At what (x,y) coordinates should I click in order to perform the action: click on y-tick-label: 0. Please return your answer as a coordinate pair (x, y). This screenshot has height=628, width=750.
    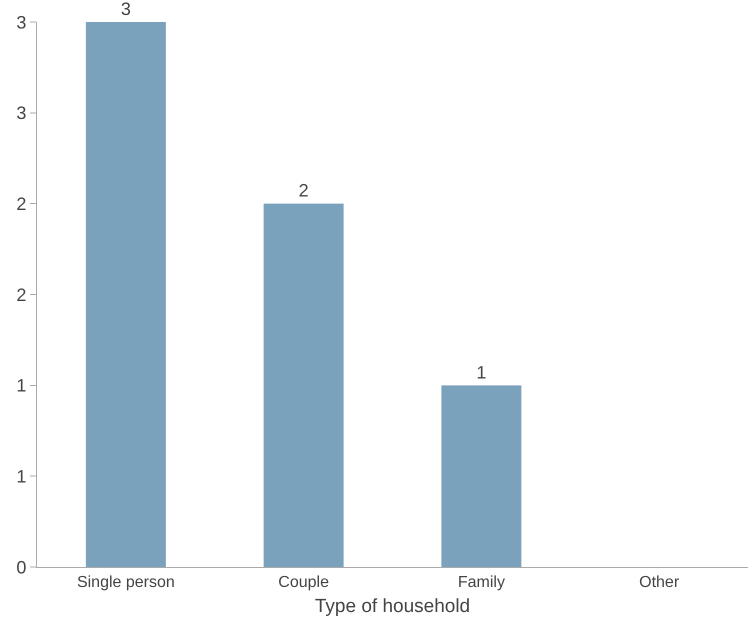
    Looking at the image, I should click on (21, 567).